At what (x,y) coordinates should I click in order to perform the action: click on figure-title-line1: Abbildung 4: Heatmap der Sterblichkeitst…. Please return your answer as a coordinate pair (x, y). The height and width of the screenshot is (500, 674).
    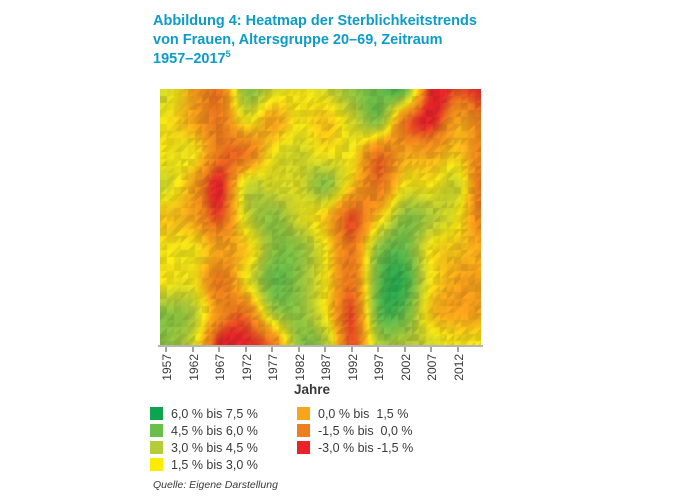
    Looking at the image, I should click on (315, 21).